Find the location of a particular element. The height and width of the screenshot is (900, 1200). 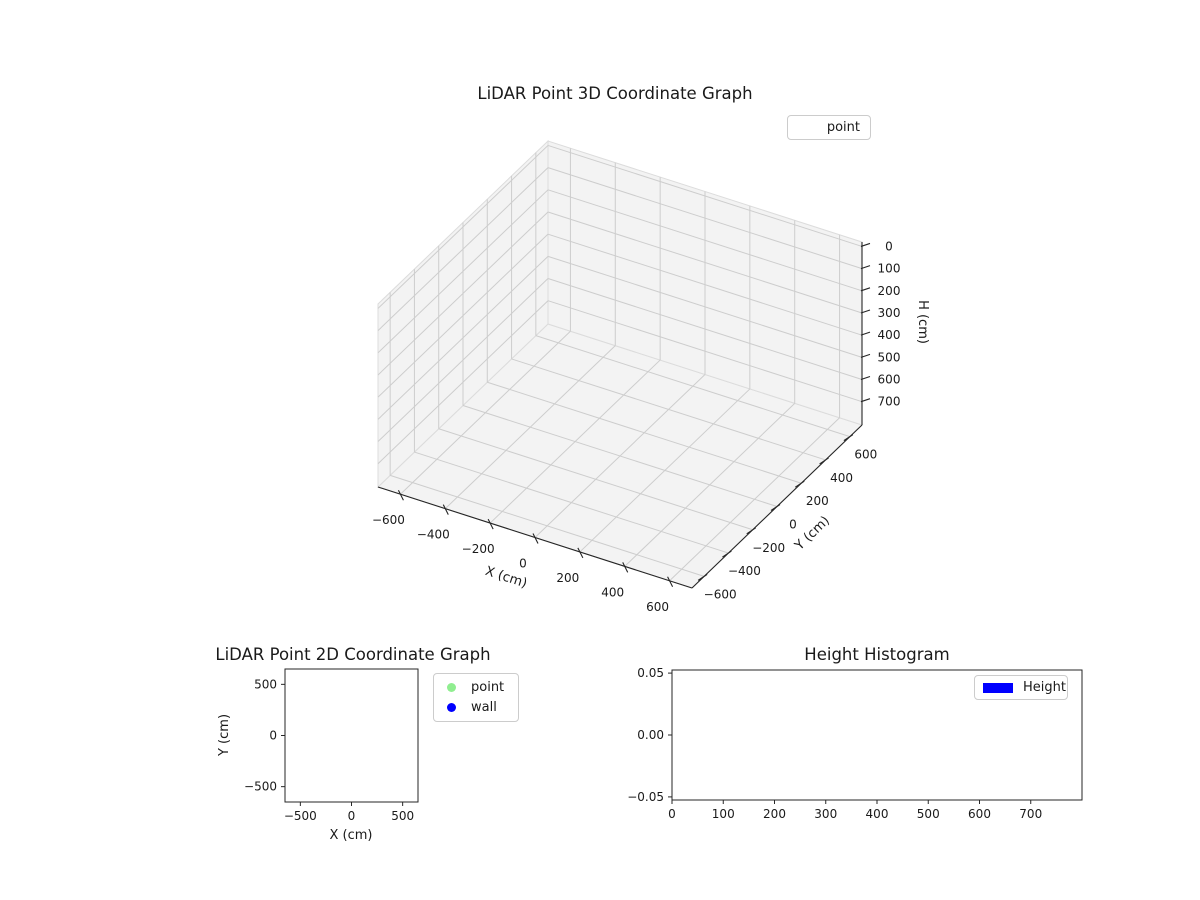

y-tick-label: −600 is located at coordinates (720, 594).